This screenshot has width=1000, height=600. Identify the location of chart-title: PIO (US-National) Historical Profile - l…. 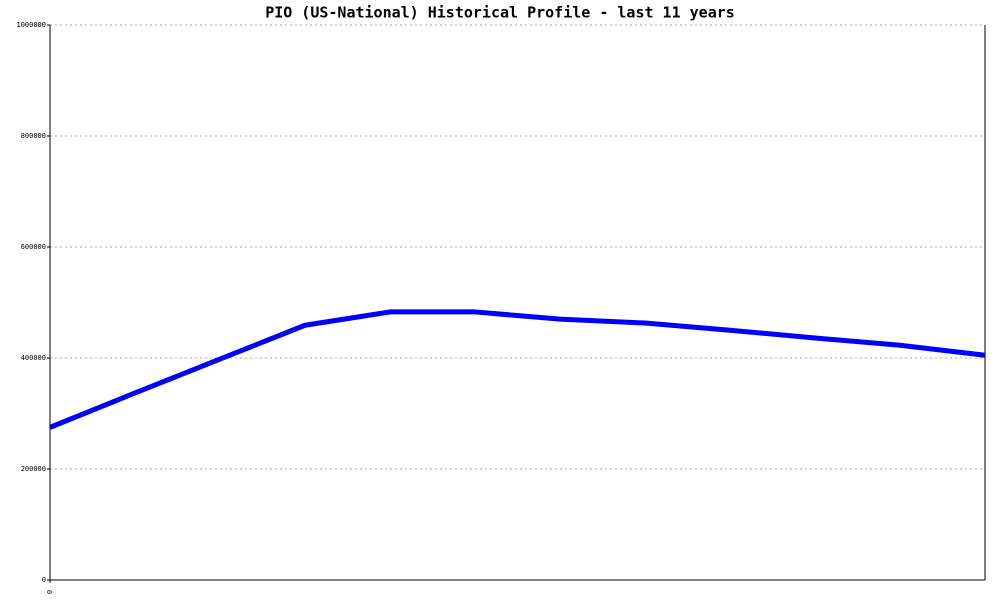
(500, 13).